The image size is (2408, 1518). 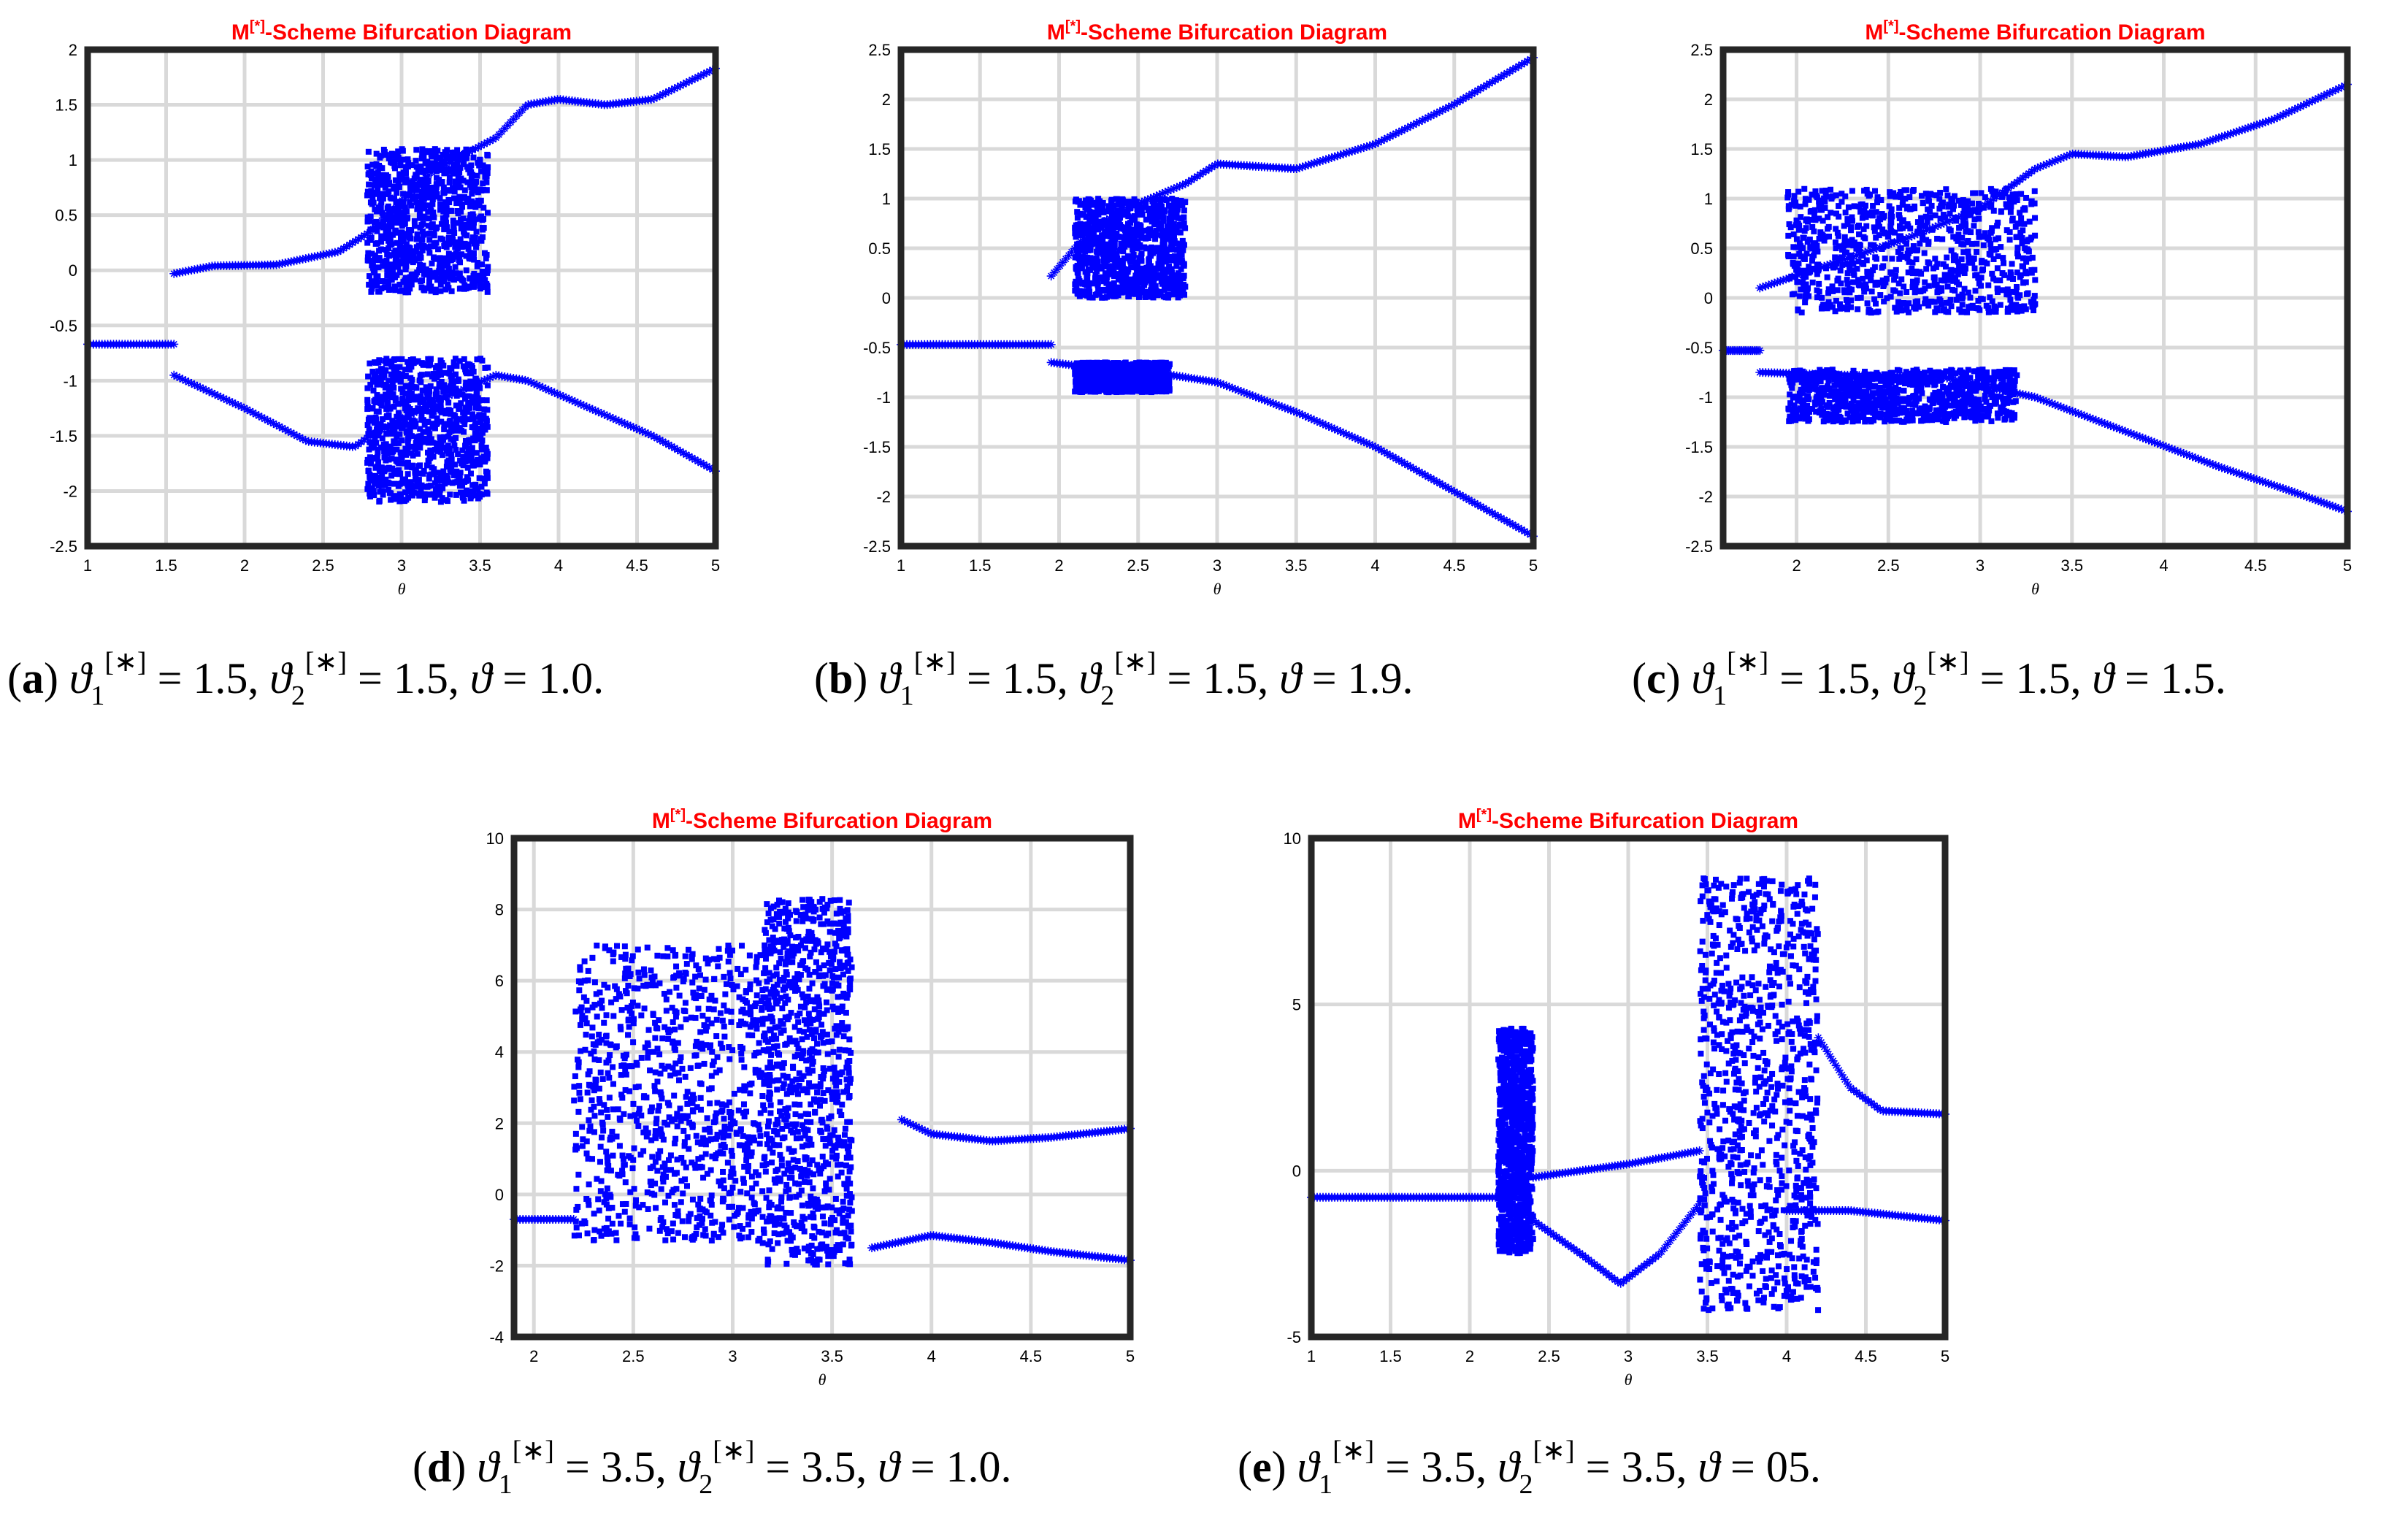 I want to click on x-tick-label: 3, so click(x=401, y=565).